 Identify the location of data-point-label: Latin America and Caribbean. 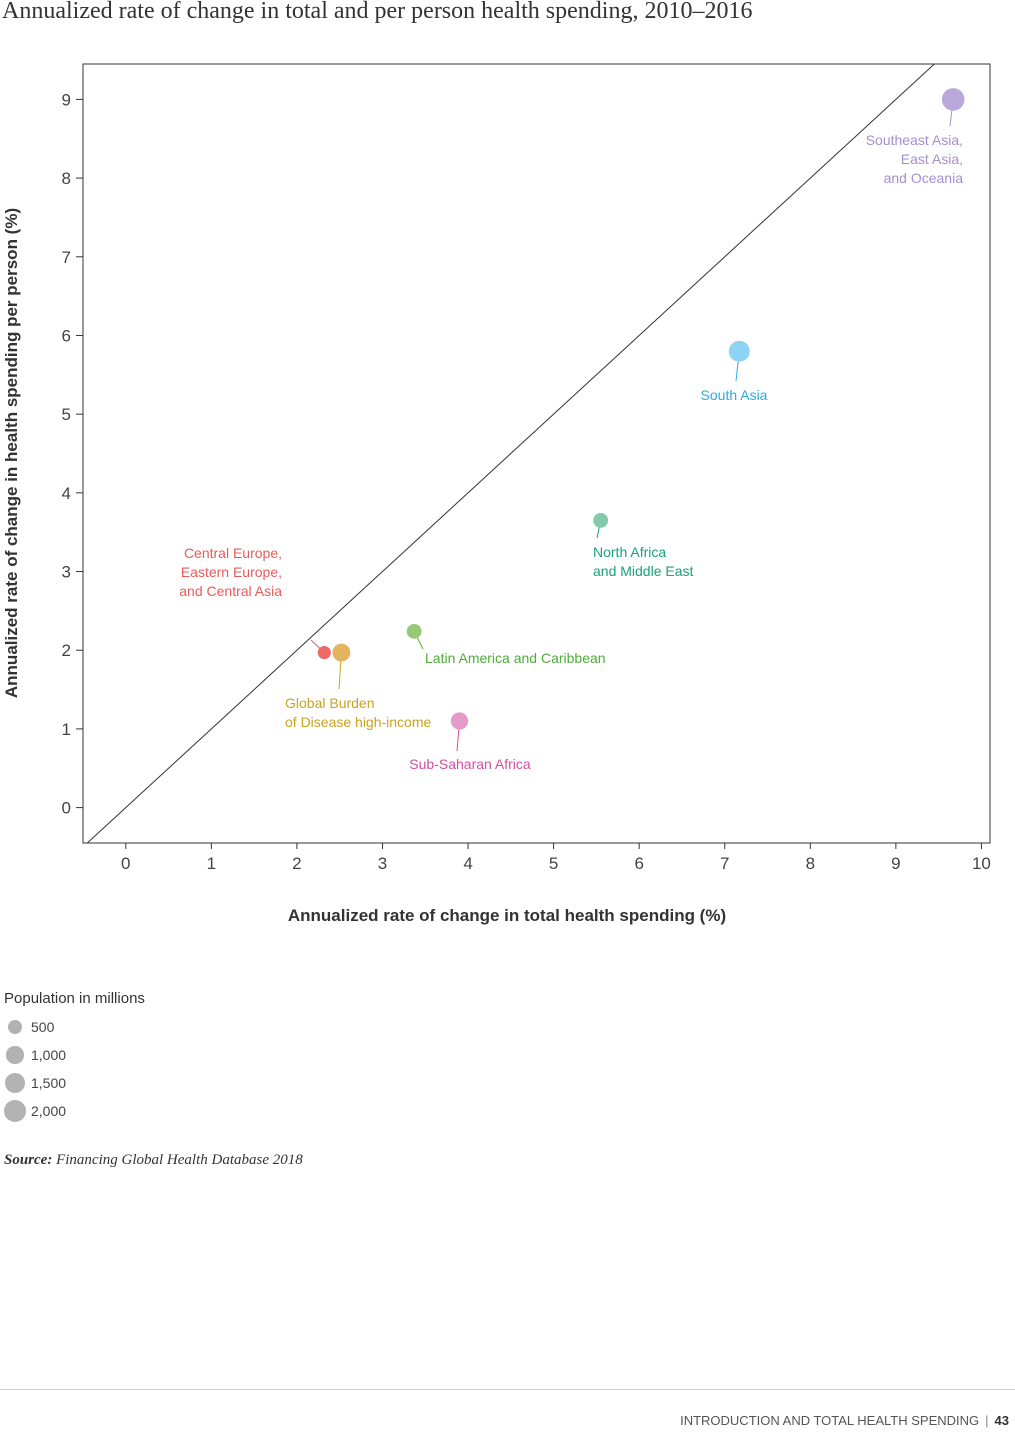
(515, 658).